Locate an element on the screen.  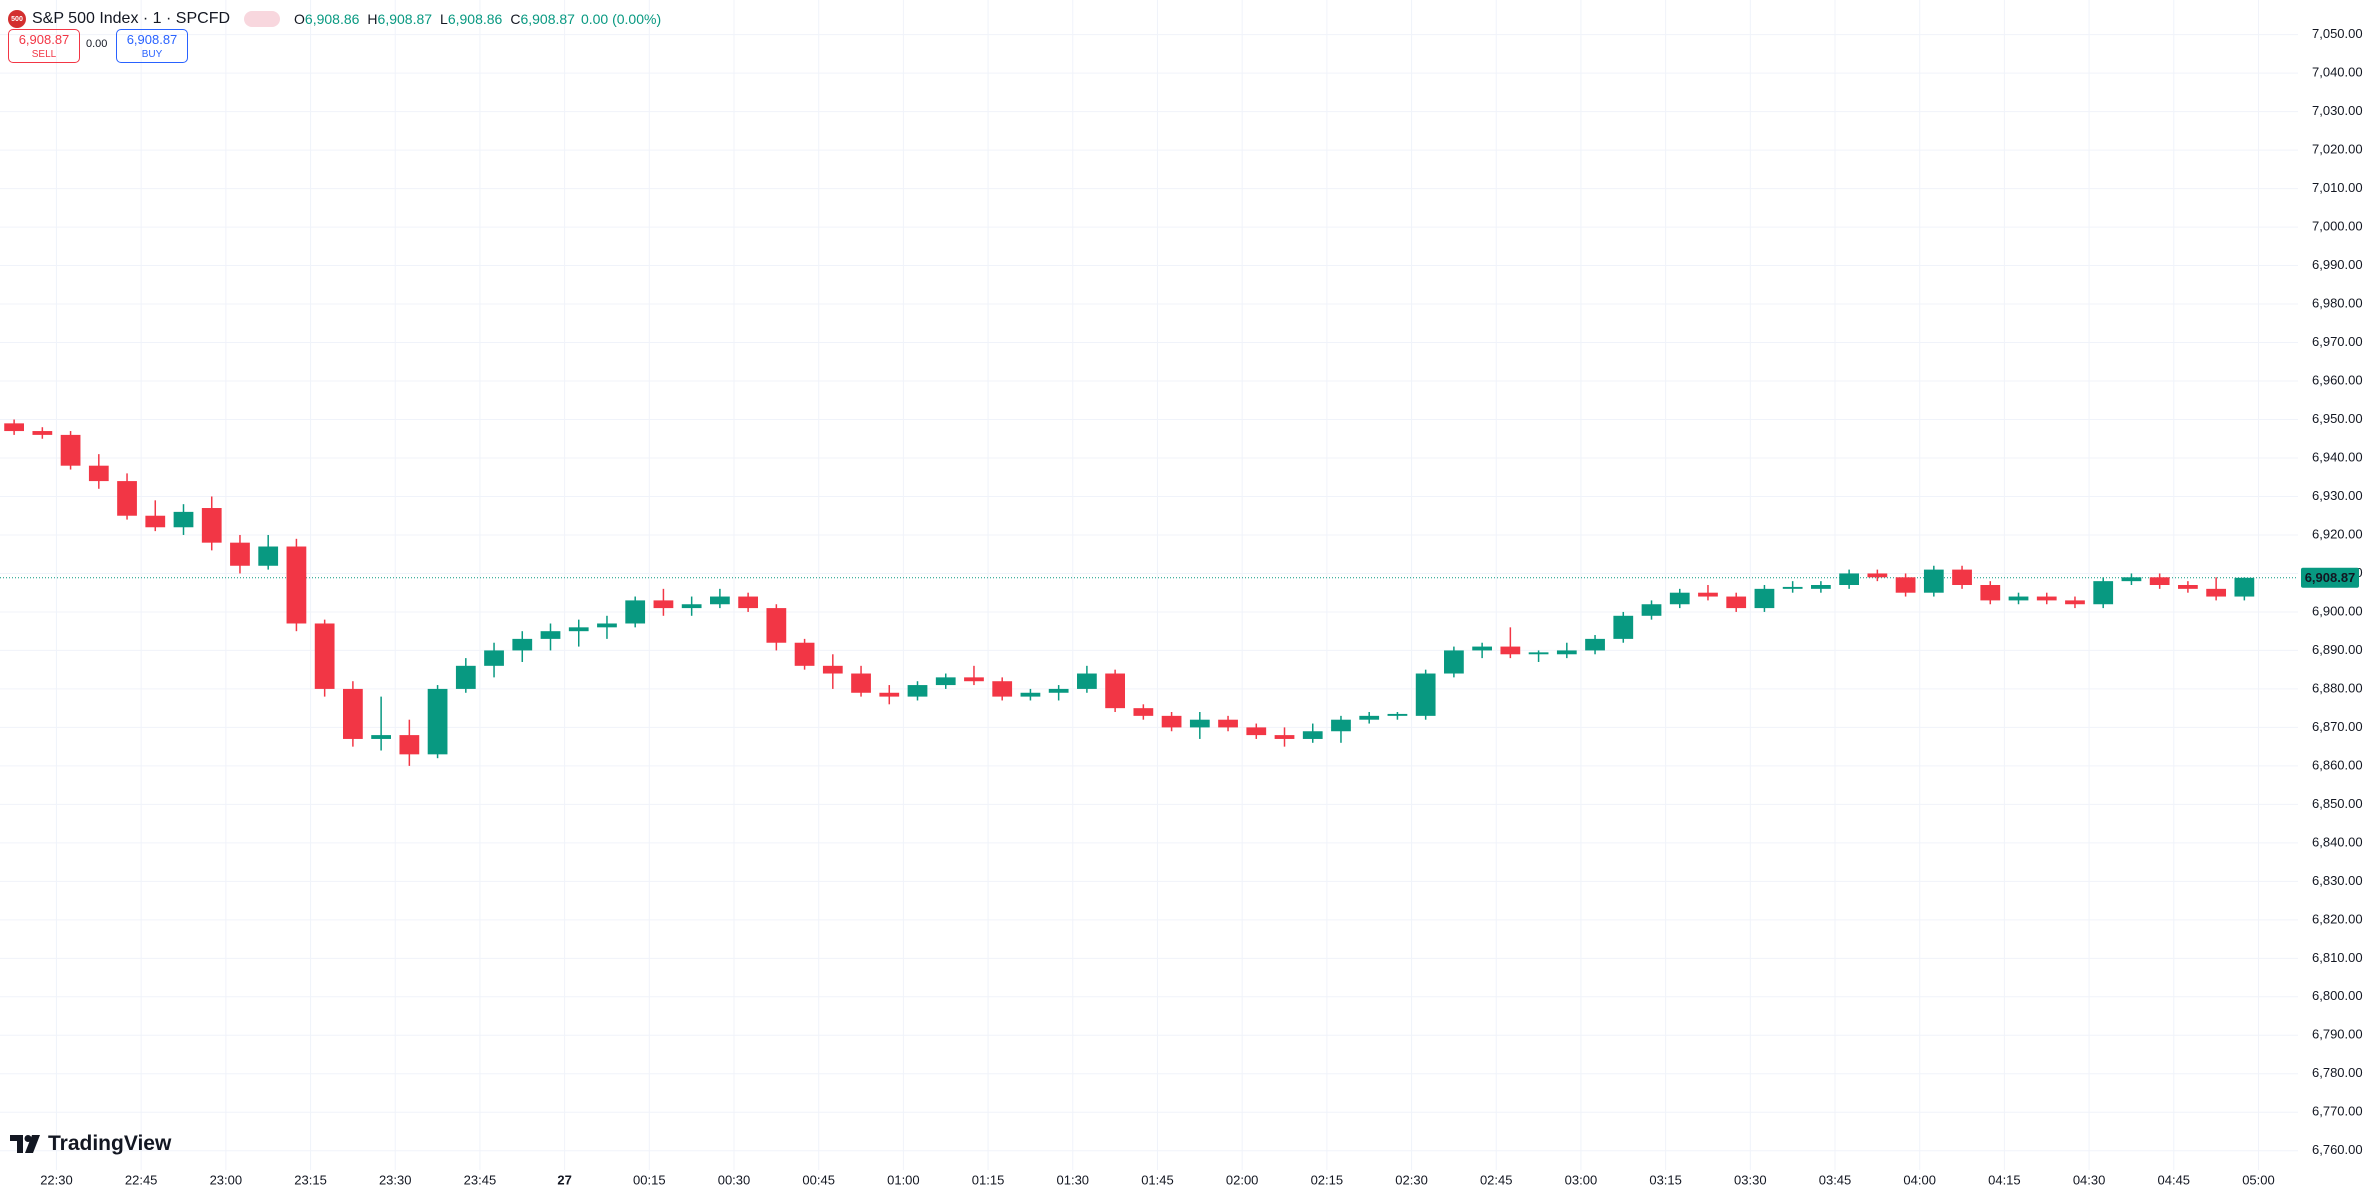
x-tick-label: 03:00 is located at coordinates (1581, 1179).